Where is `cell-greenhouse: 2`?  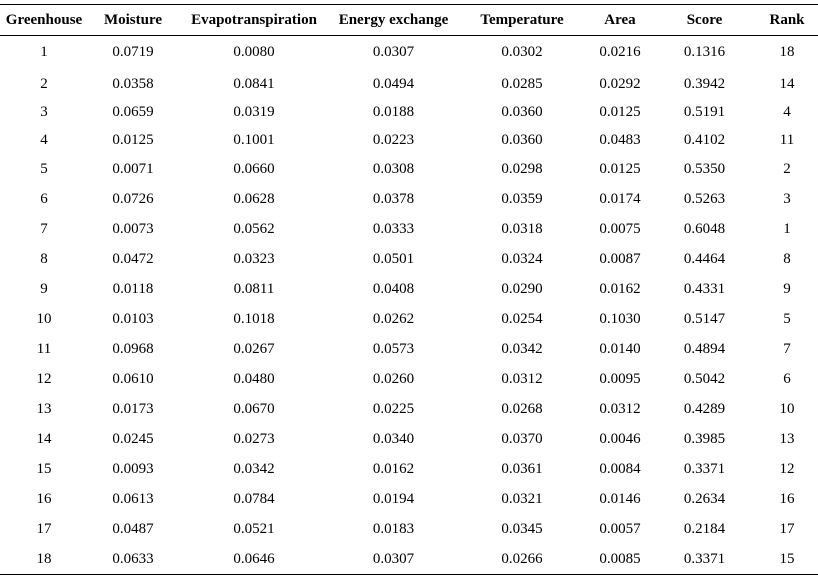
cell-greenhouse: 2 is located at coordinates (44, 83).